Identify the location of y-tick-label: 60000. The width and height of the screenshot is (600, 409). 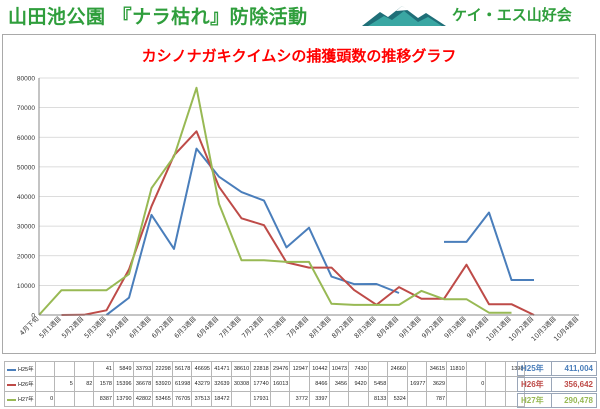
(26, 138).